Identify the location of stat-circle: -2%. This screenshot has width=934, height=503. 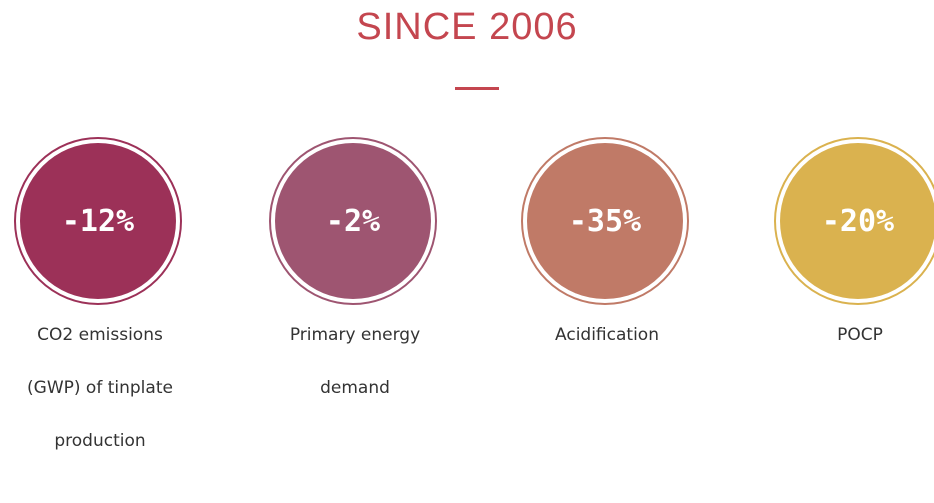
(353, 221).